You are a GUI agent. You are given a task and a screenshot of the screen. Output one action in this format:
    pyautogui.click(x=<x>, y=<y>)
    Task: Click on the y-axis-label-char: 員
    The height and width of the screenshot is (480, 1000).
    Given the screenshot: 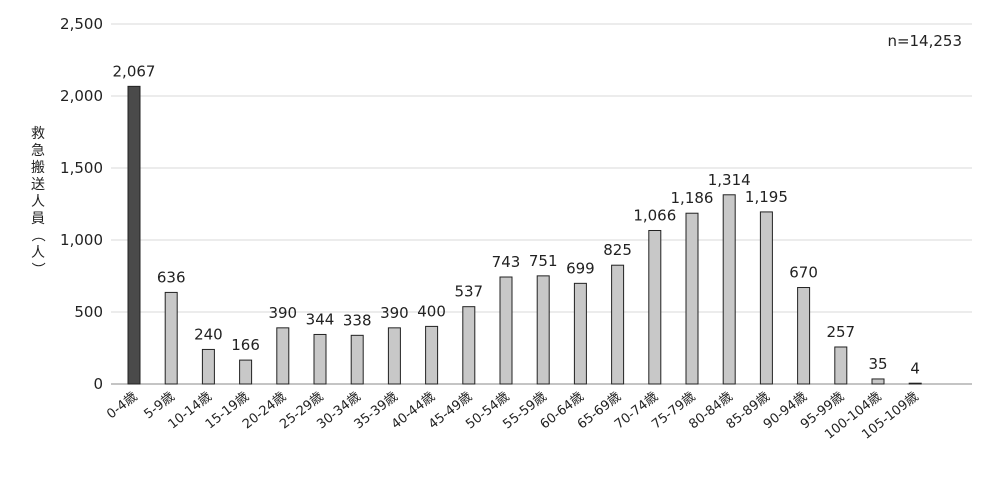 What is the action you would take?
    pyautogui.click(x=38, y=219)
    